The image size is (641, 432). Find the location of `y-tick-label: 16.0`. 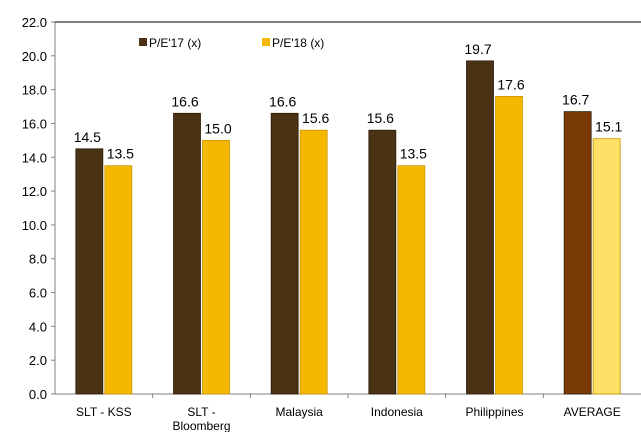

y-tick-label: 16.0 is located at coordinates (34, 123).